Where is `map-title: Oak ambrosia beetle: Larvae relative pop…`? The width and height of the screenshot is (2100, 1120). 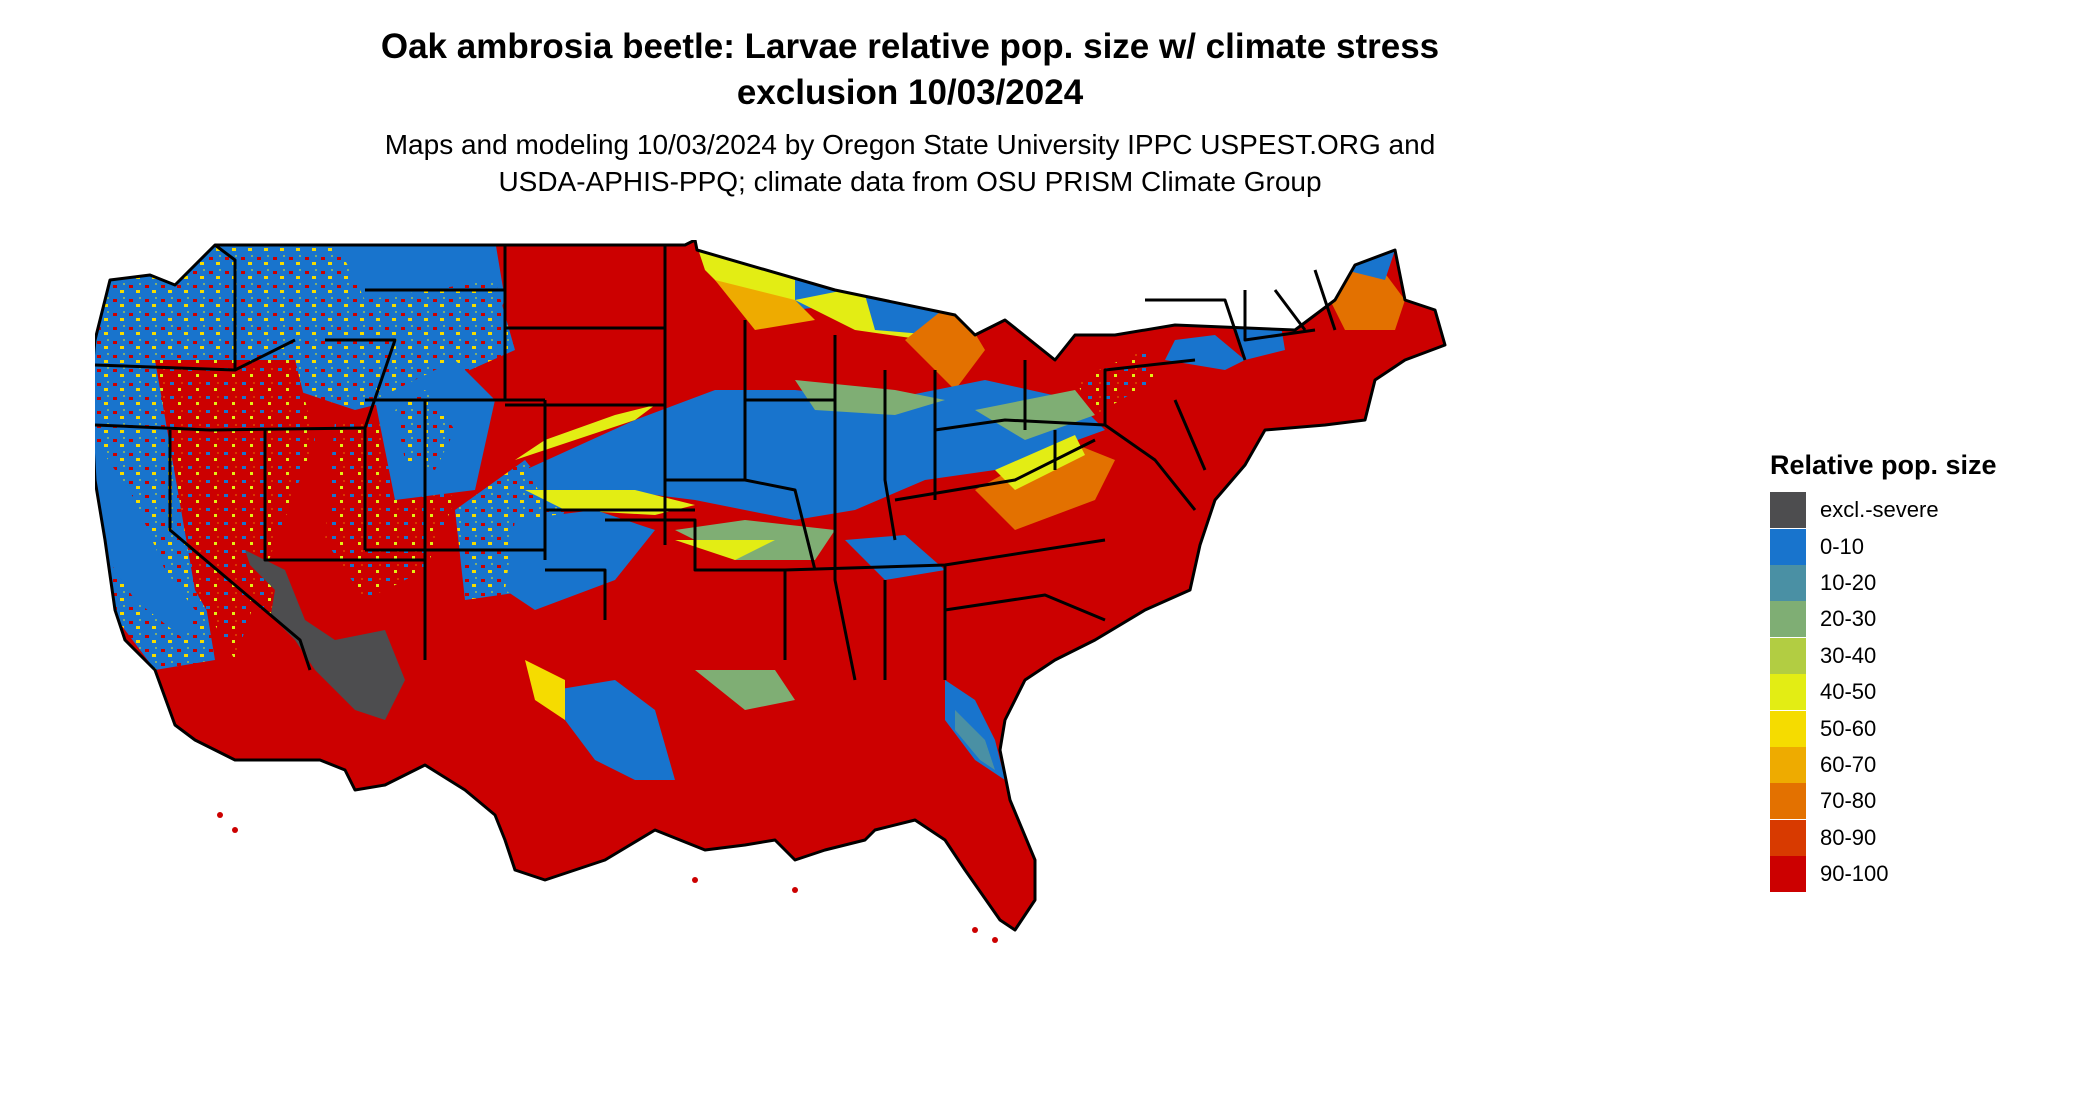
map-title: Oak ambrosia beetle: Larvae relative pop… is located at coordinates (910, 70).